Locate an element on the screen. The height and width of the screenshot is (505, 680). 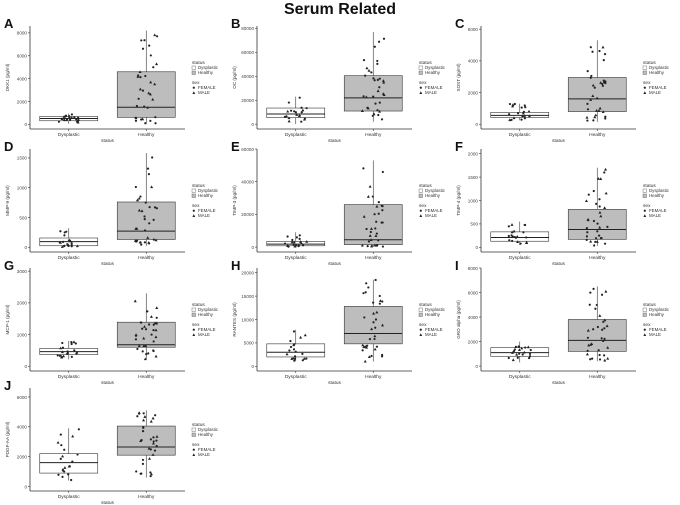
box-dysplastic is located at coordinates (296, 110).